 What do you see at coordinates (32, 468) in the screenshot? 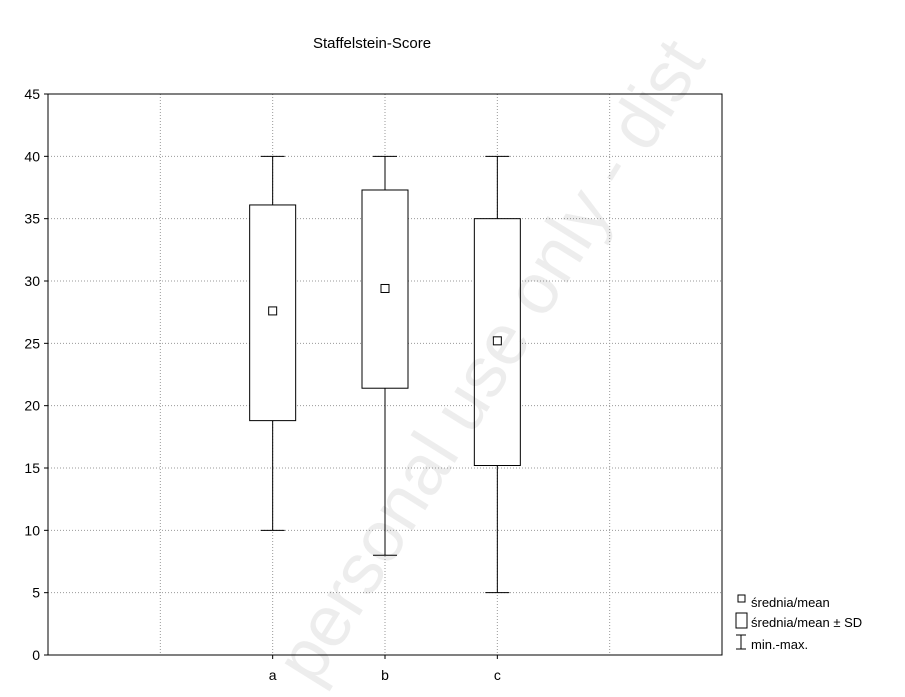
I see `y-tick-label: 15` at bounding box center [32, 468].